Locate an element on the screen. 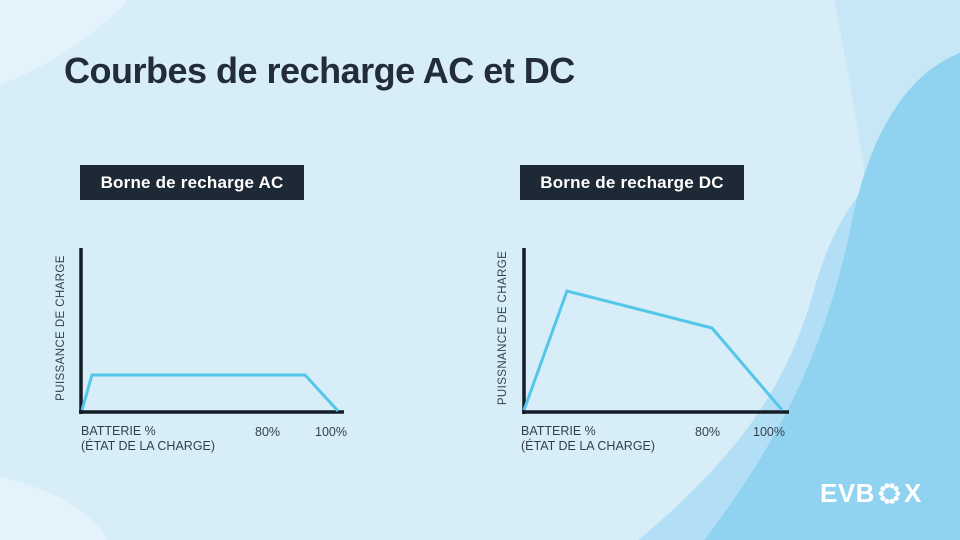 The width and height of the screenshot is (960, 540). dc-x-axis-label-line2: (ÉTAT DE LA CHARGE) is located at coordinates (588, 446).